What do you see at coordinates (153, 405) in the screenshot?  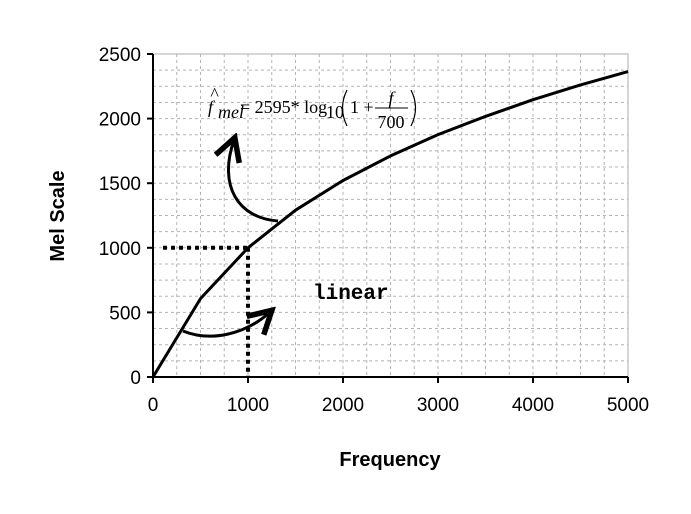 I see `x-tick-label: 0` at bounding box center [153, 405].